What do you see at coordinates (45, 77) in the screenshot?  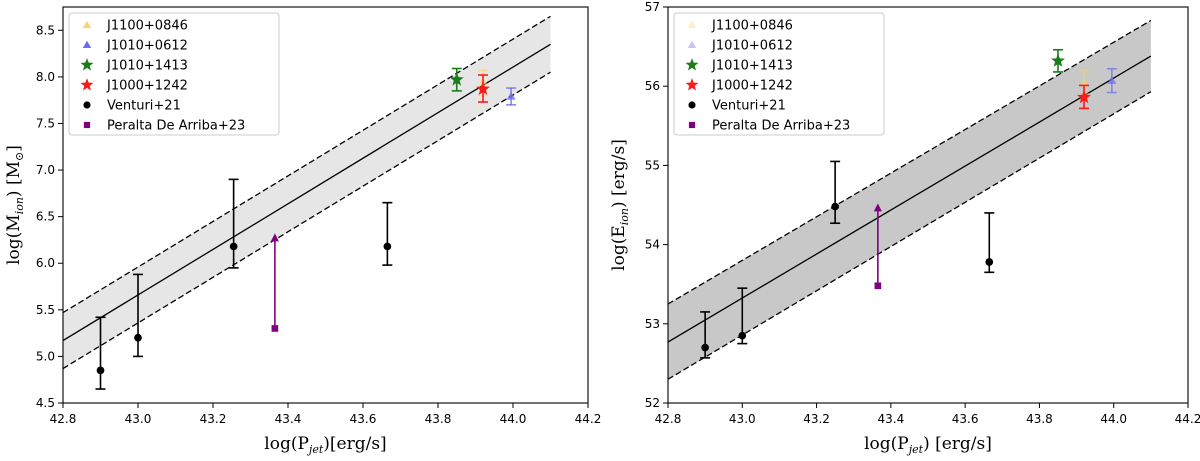 I see `y-tick-label: 8.0` at bounding box center [45, 77].